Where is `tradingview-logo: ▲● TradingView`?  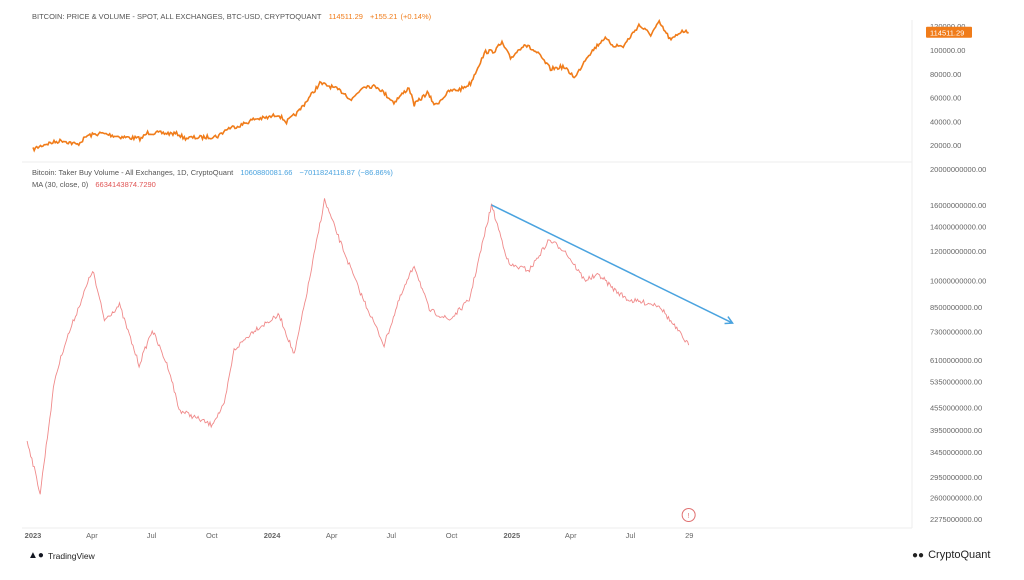
tradingview-logo: ▲● TradingView is located at coordinates (61, 555).